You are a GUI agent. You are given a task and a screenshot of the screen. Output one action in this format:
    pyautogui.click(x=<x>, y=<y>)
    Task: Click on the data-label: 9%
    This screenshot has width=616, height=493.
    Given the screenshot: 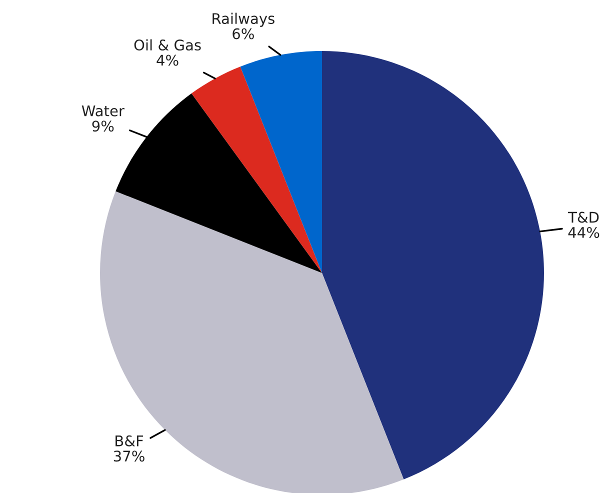 What is the action you would take?
    pyautogui.click(x=103, y=126)
    